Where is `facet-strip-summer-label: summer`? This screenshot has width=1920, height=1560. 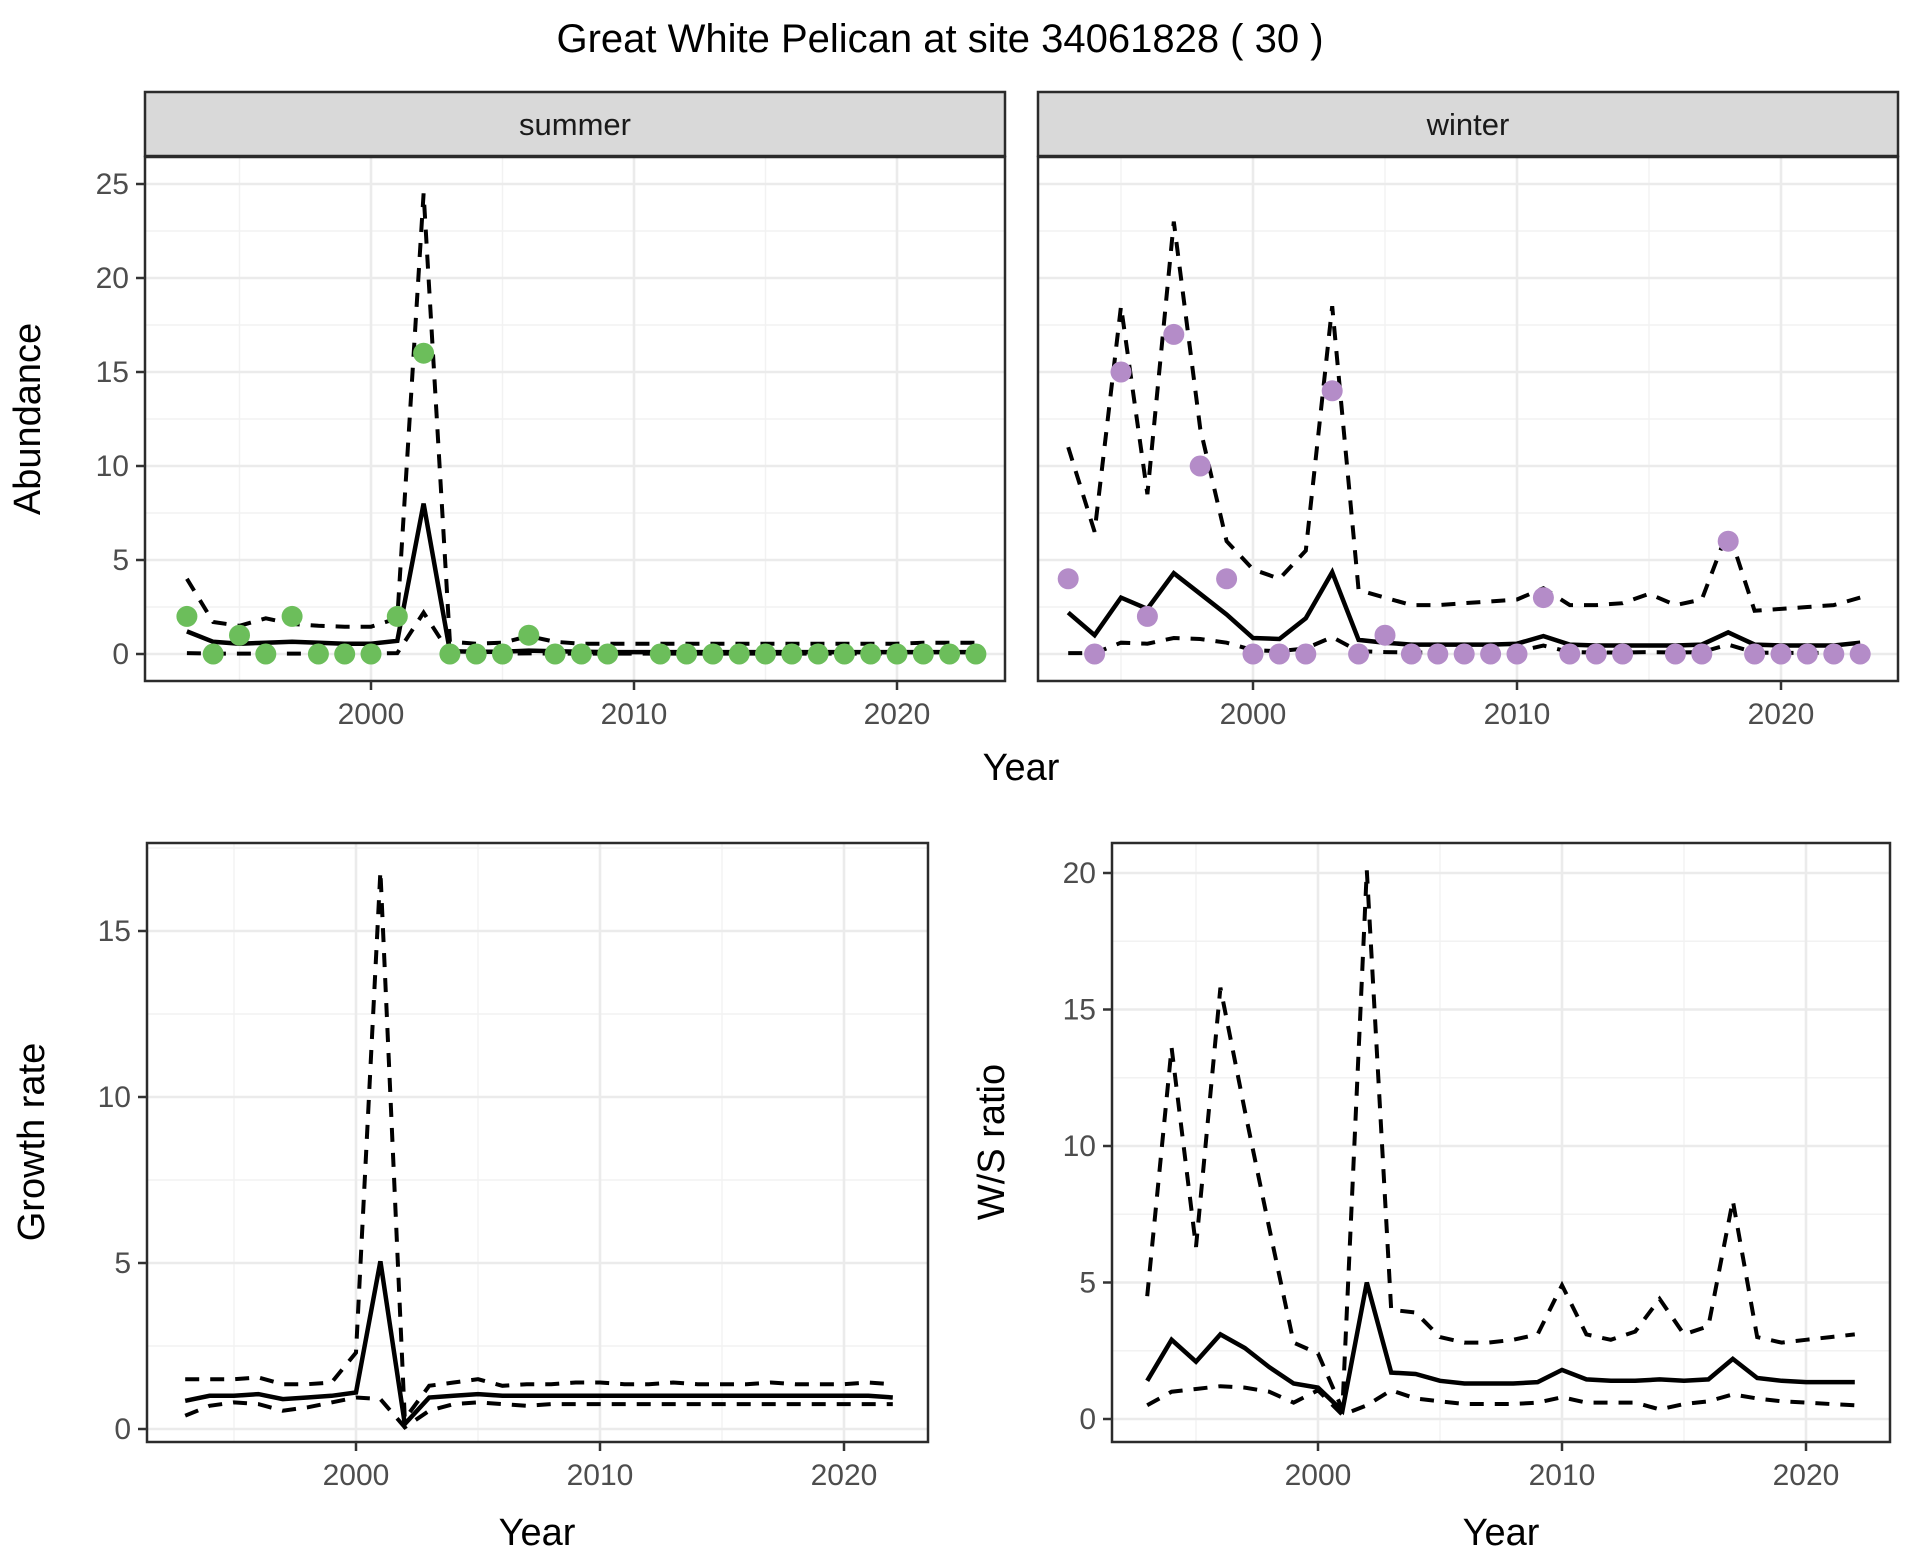 facet-strip-summer-label: summer is located at coordinates (575, 124).